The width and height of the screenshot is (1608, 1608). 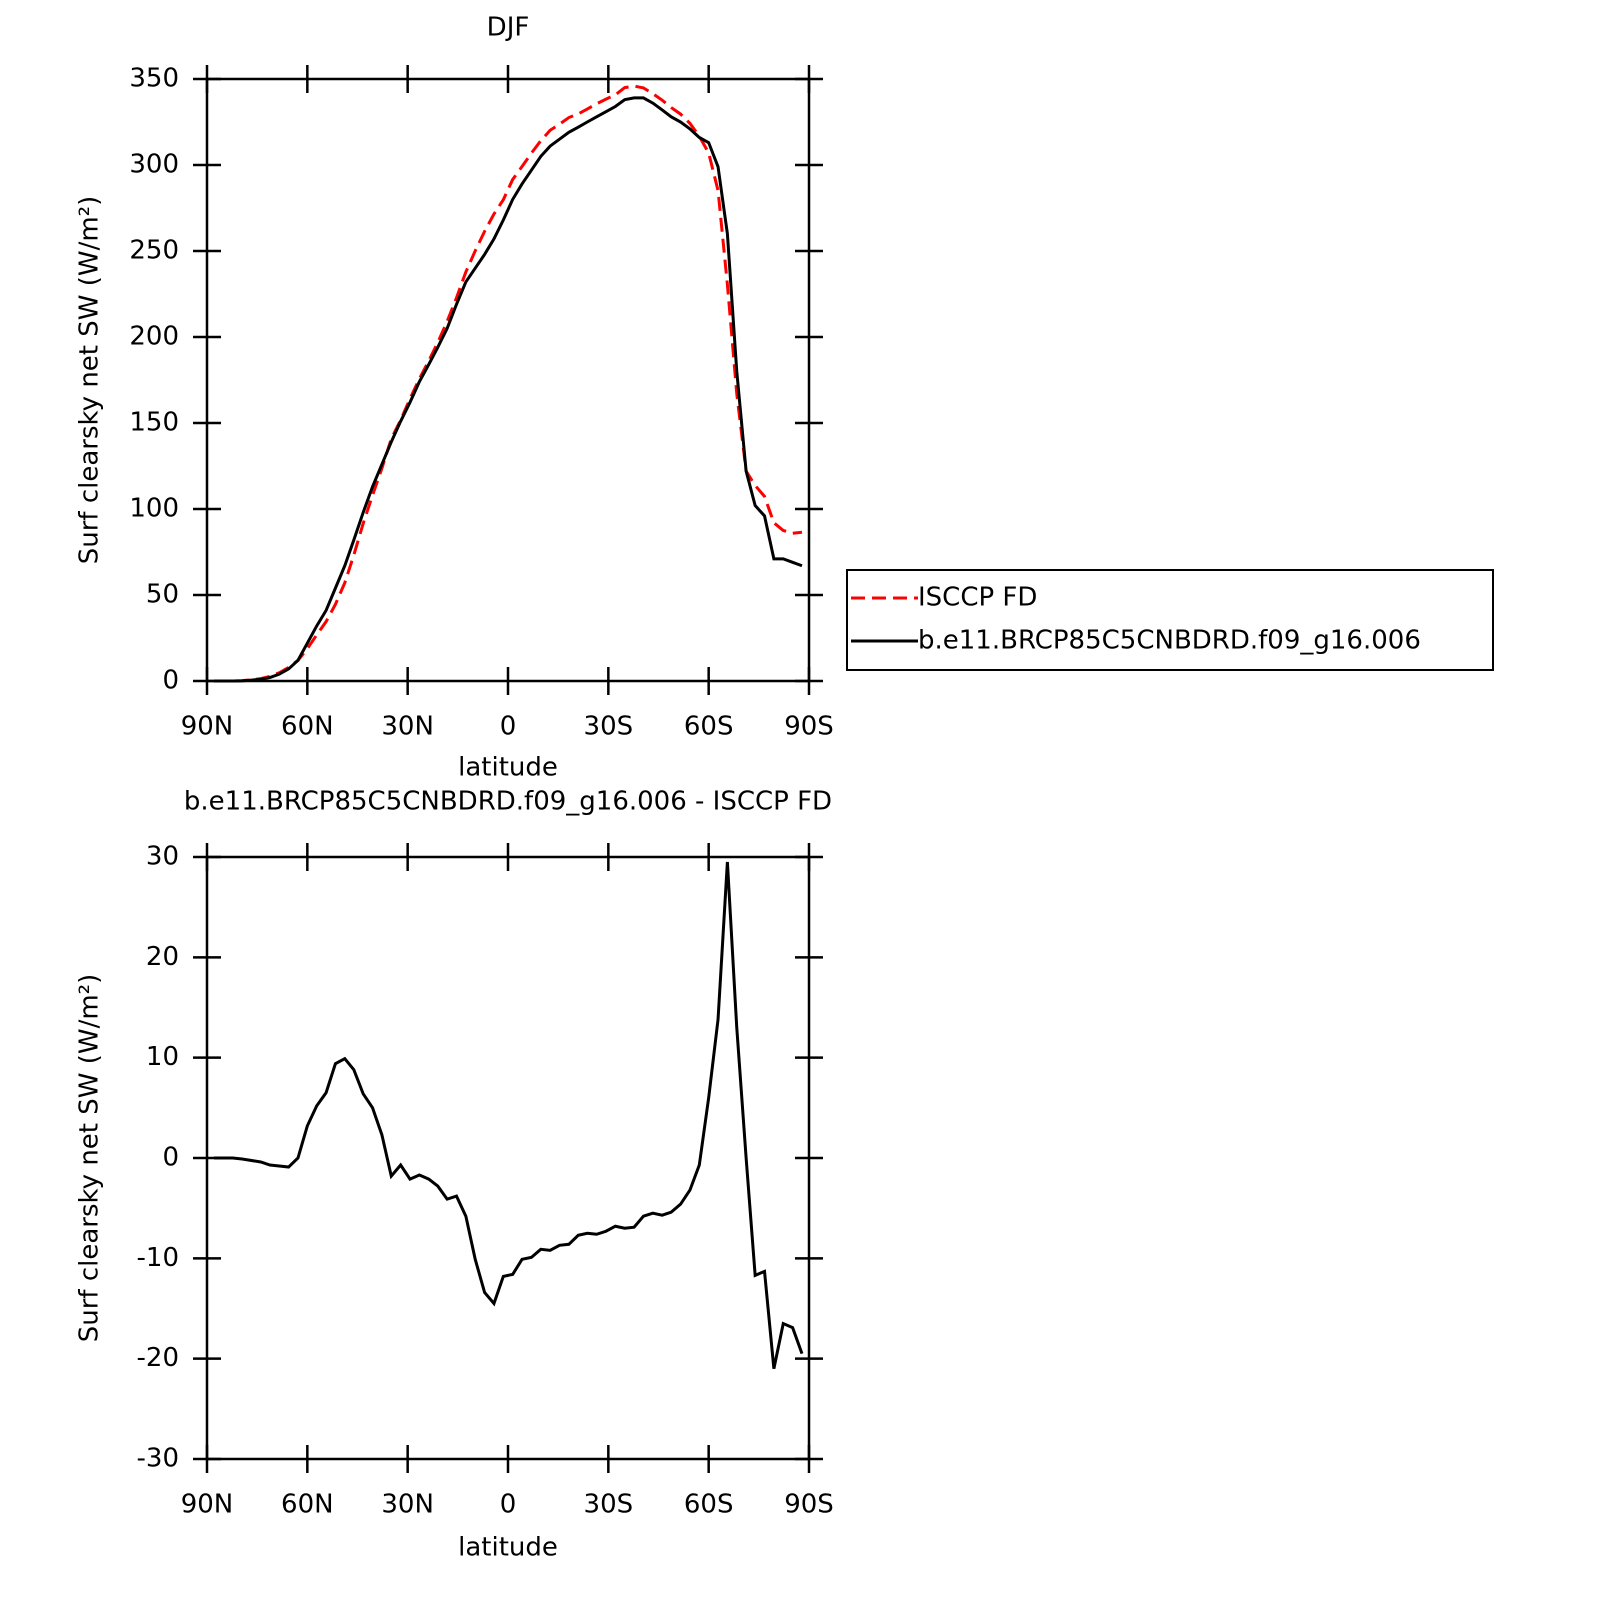 I want to click on y-tick-label: -30, so click(x=158, y=1459).